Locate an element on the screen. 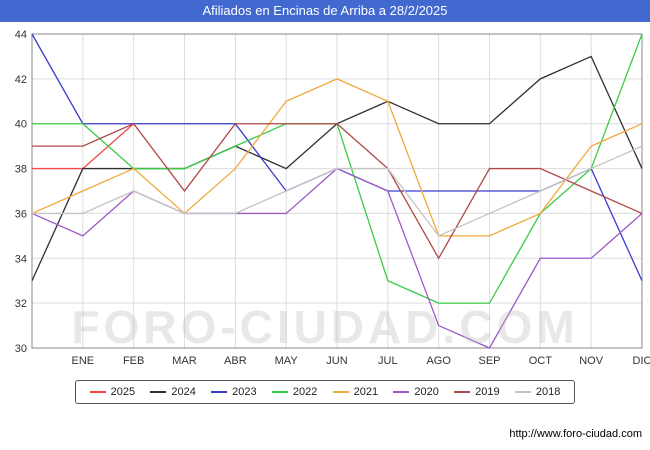  svg-text: 42 is located at coordinates (21, 80).